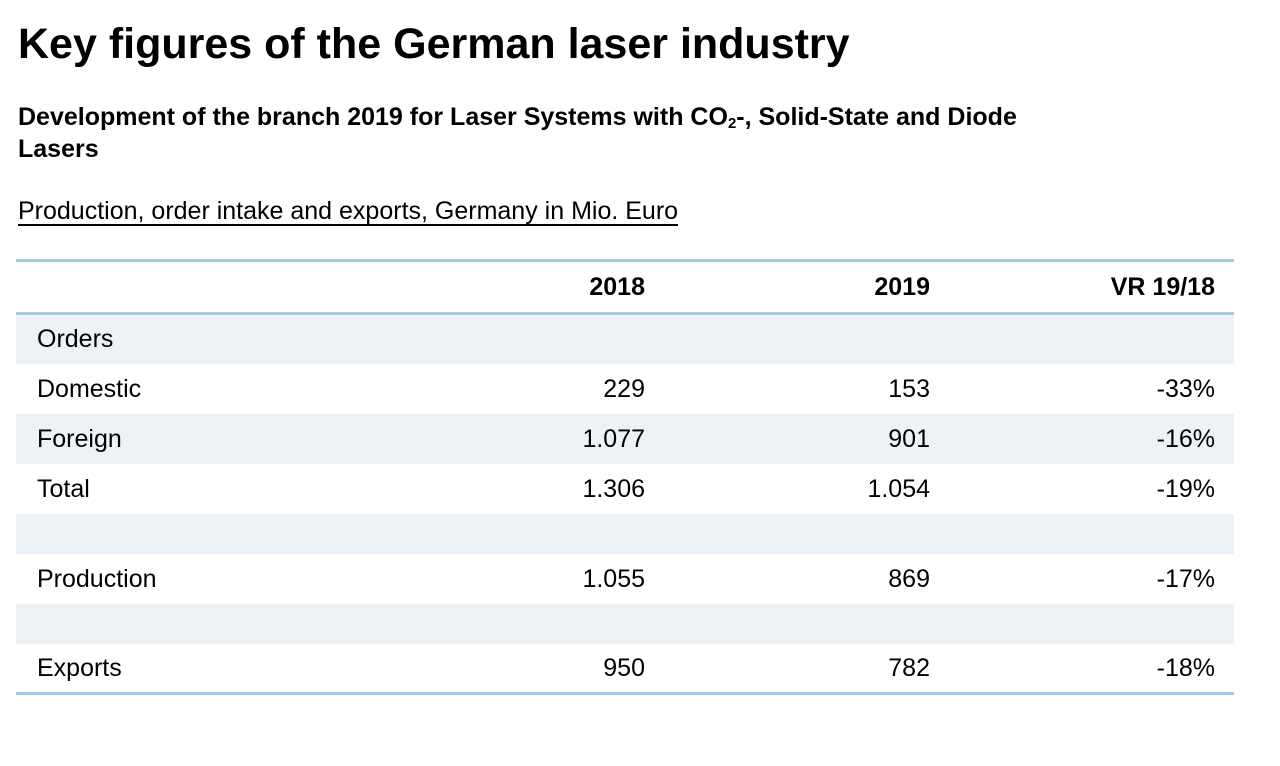  I want to click on cell-2019, so click(806, 339).